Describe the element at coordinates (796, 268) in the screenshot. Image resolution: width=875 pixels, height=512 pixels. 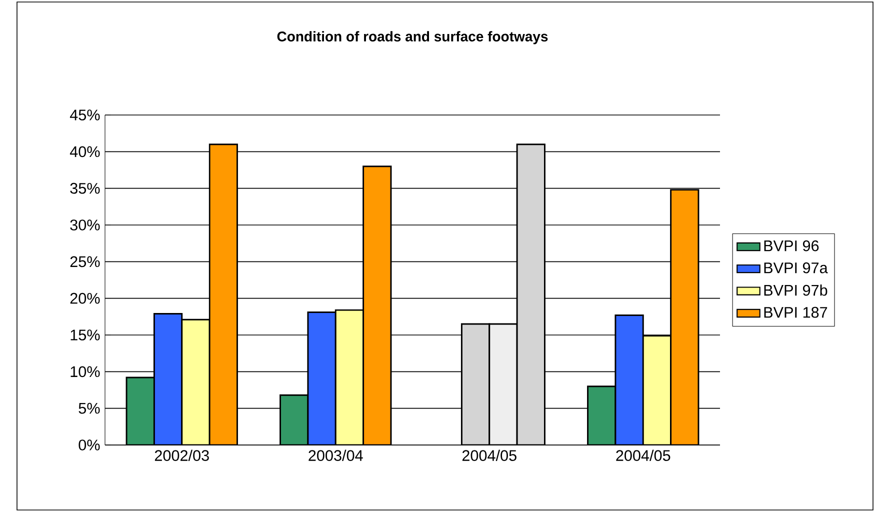
I see `legend-label: BVPI 97a` at that location.